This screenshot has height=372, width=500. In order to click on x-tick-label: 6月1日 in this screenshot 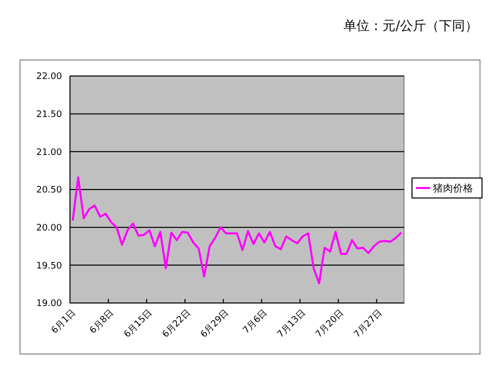, I will do `click(64, 322)`.